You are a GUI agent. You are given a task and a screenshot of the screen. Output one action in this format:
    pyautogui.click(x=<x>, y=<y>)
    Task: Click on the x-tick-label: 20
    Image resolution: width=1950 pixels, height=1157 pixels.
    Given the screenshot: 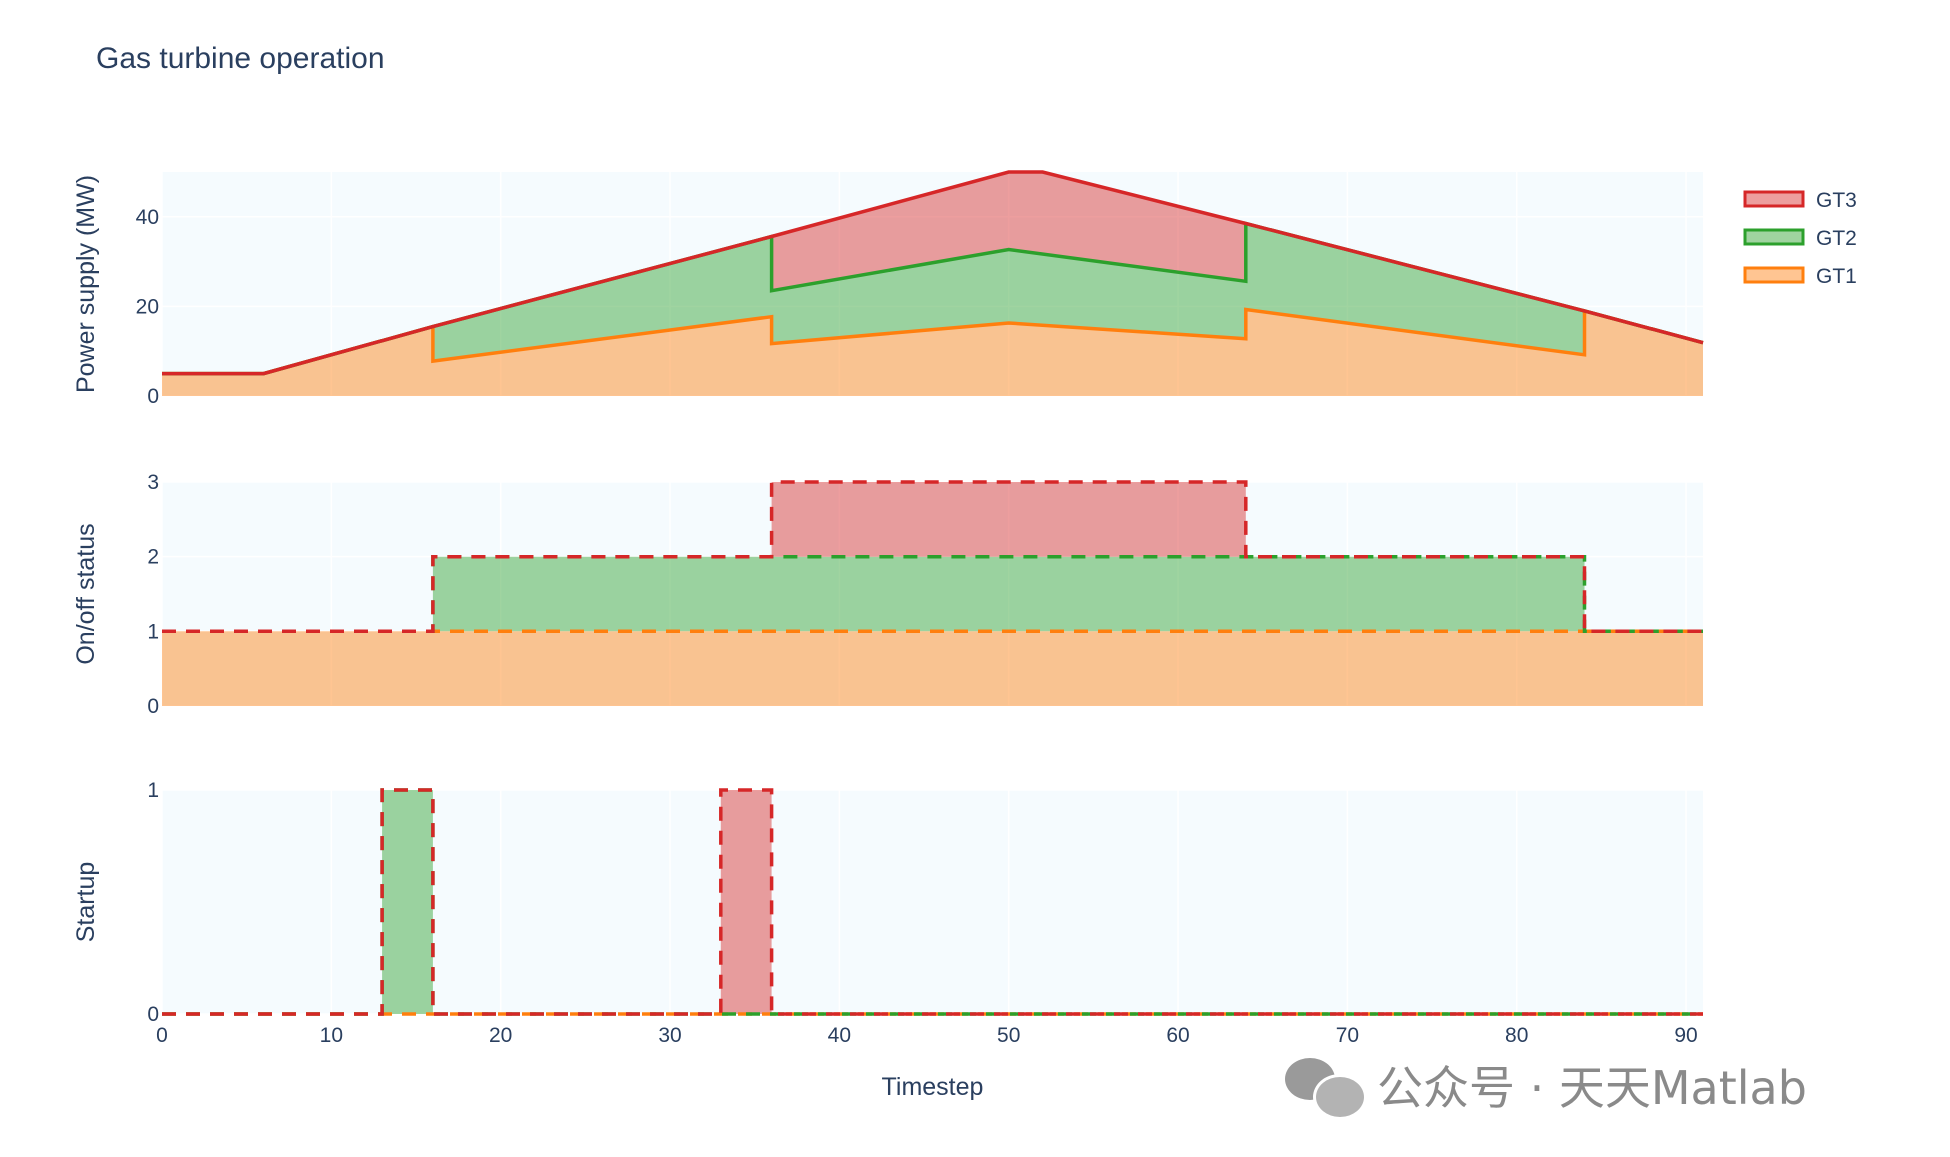 What is the action you would take?
    pyautogui.click(x=500, y=1035)
    